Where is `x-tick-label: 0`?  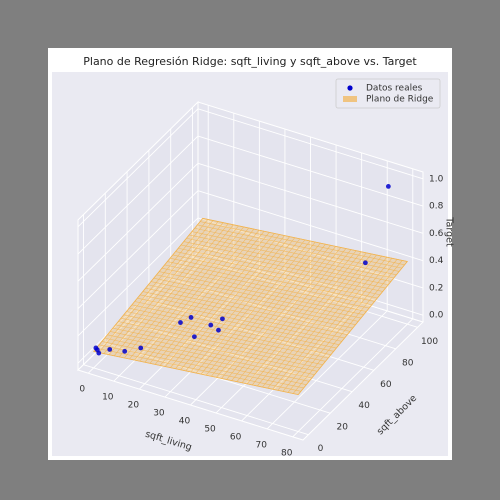 x-tick-label: 0 is located at coordinates (82, 390).